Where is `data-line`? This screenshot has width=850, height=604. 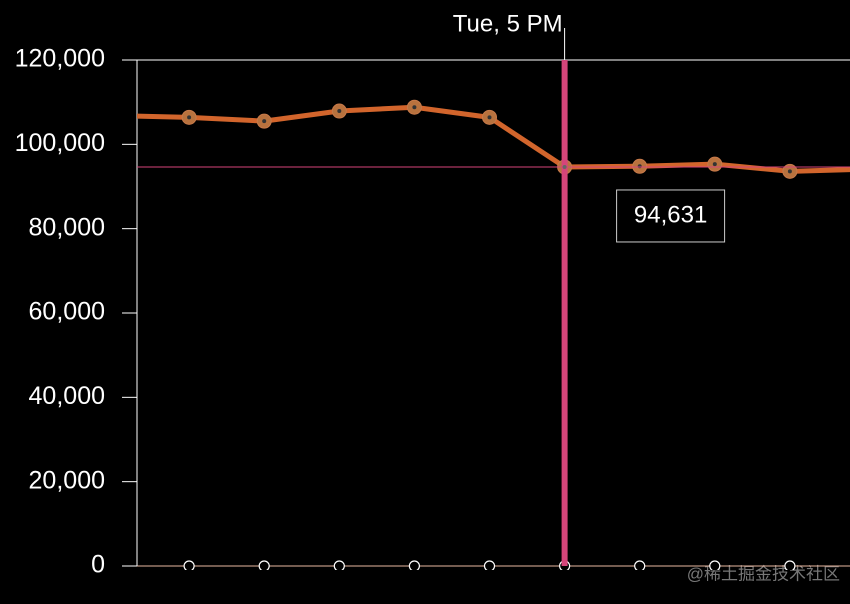
data-line is located at coordinates (493, 139).